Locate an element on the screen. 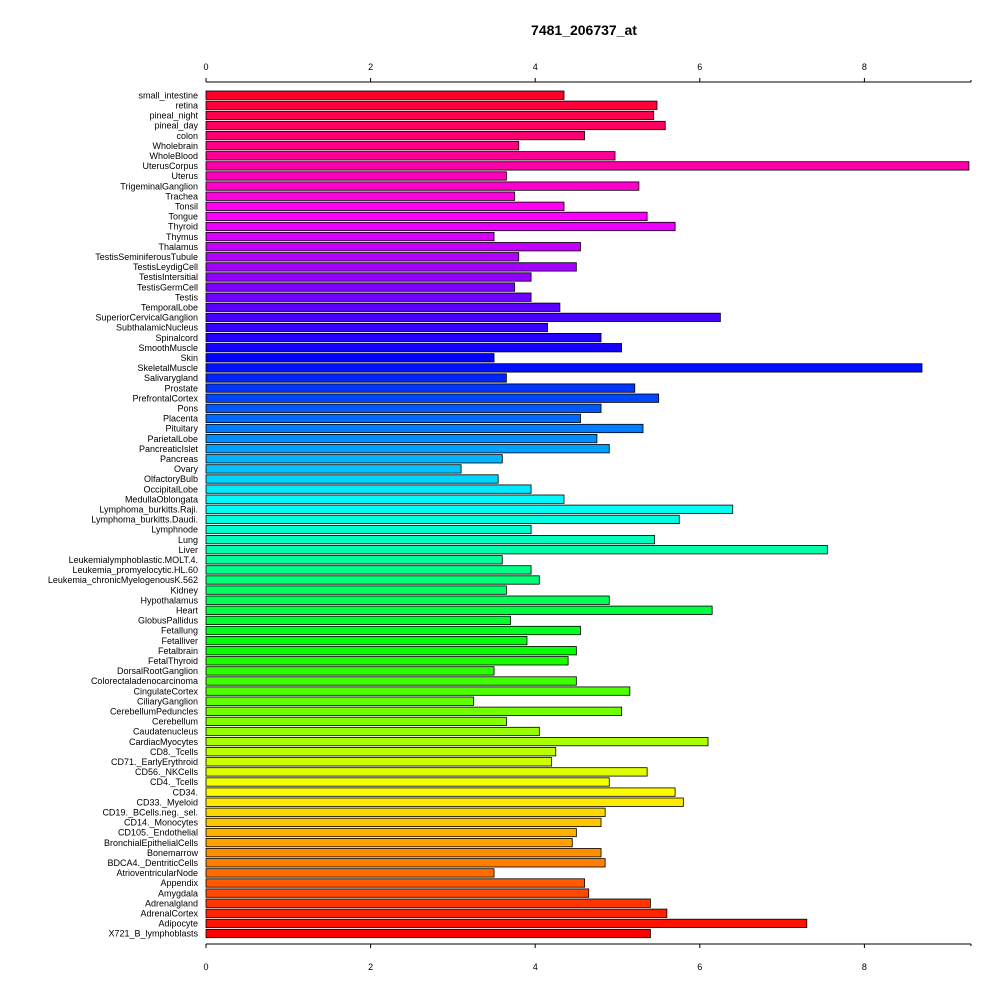 The image size is (1000, 1000). category-label: ParietalLobe is located at coordinates (172, 439).